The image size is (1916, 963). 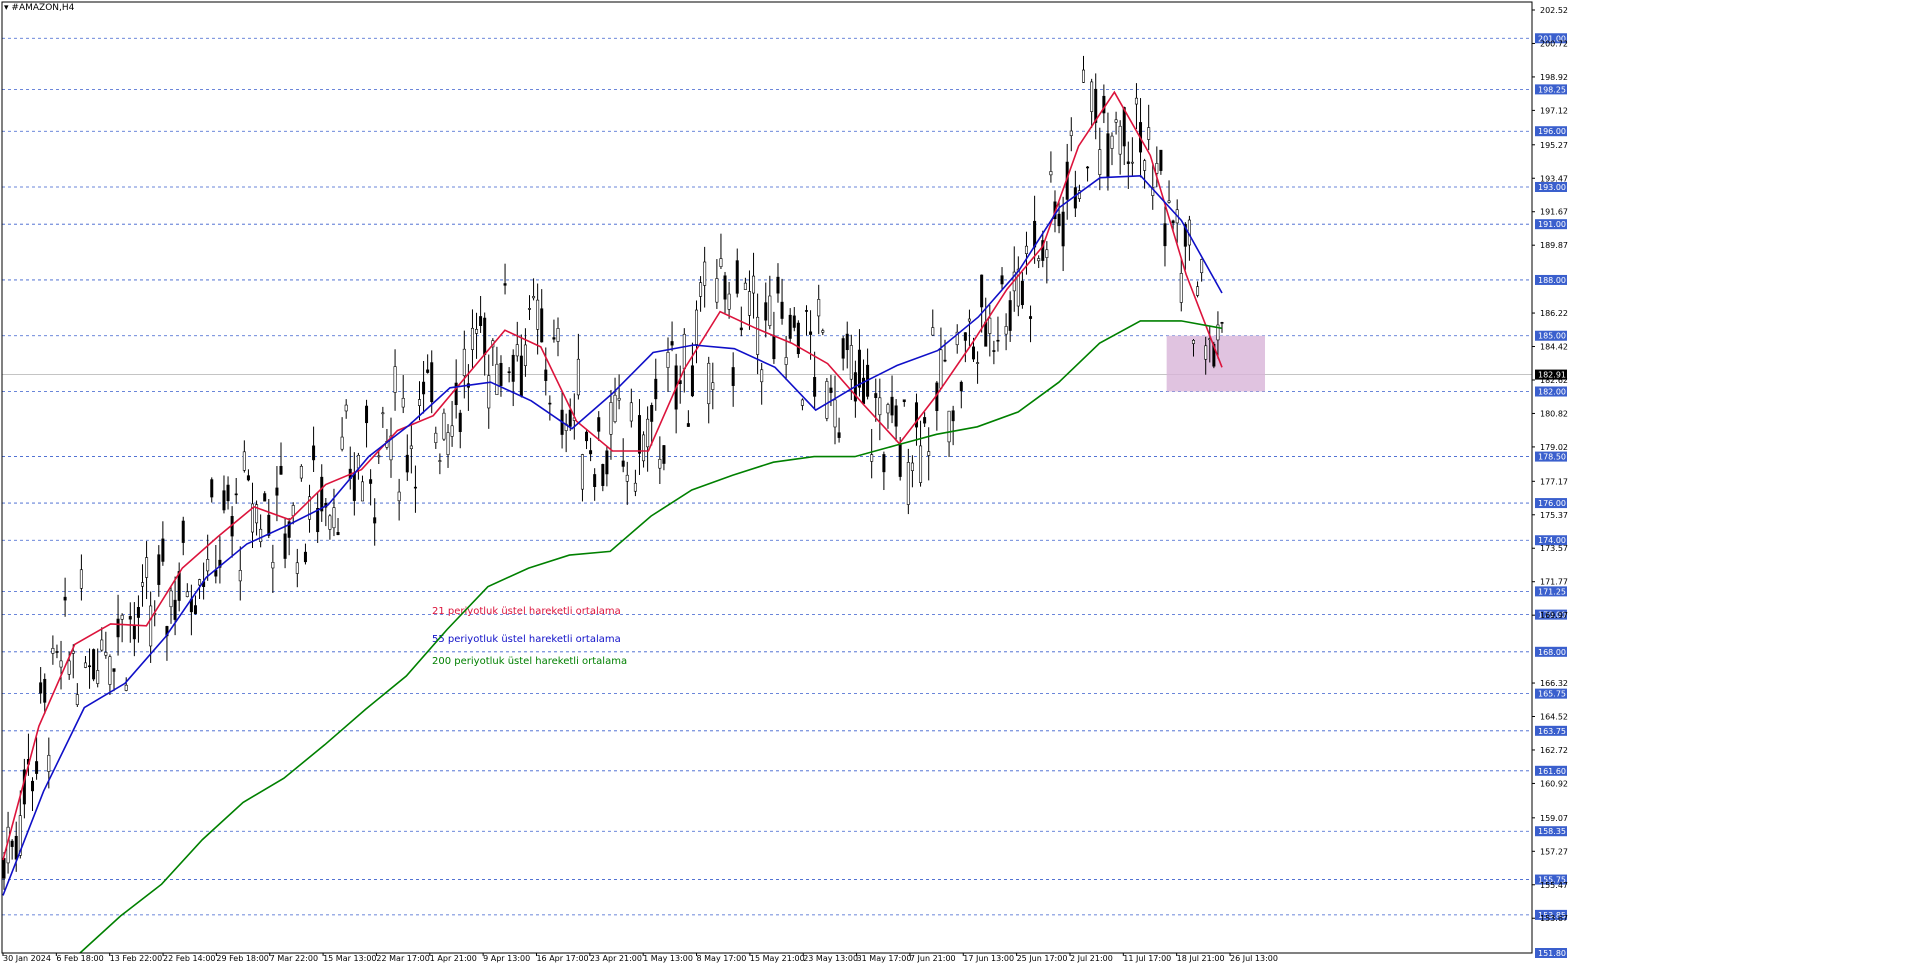 I want to click on x-tick-label: 29 Feb 18:00, so click(x=242, y=958).